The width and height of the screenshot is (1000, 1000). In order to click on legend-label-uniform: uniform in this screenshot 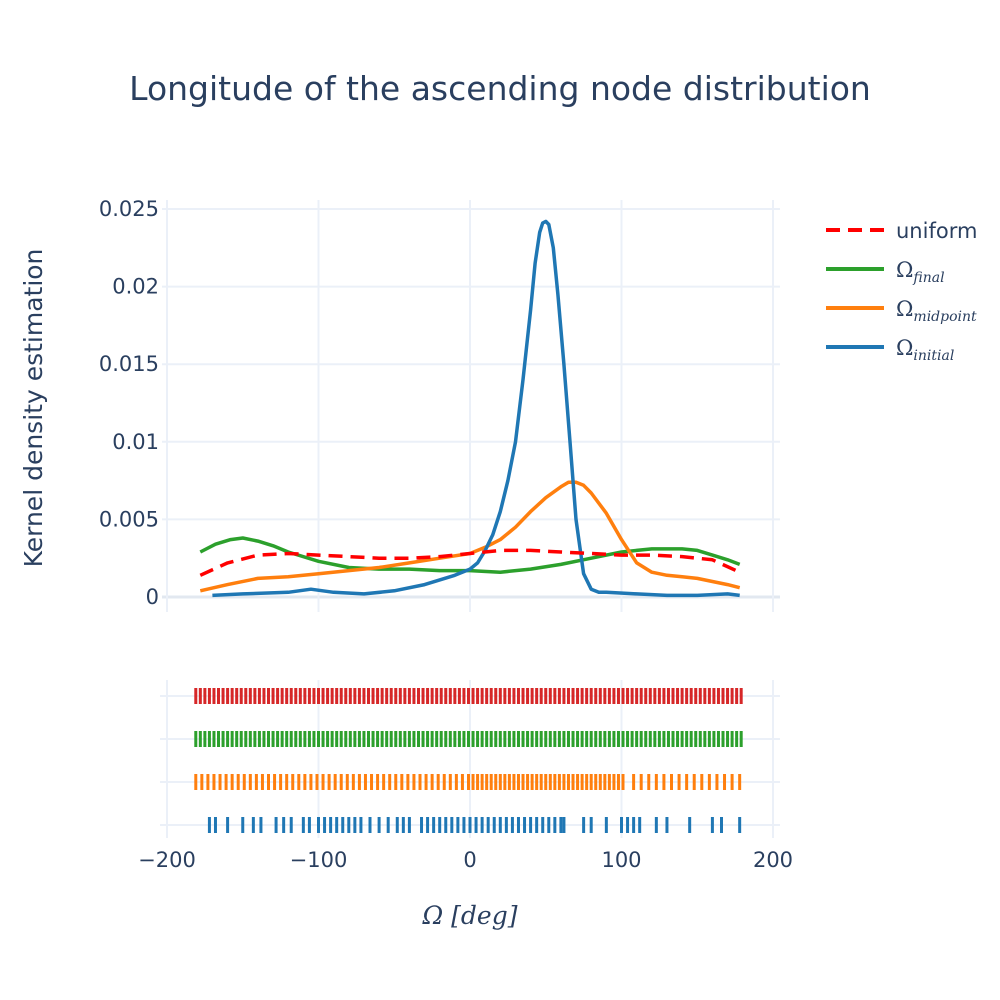, I will do `click(936, 231)`.